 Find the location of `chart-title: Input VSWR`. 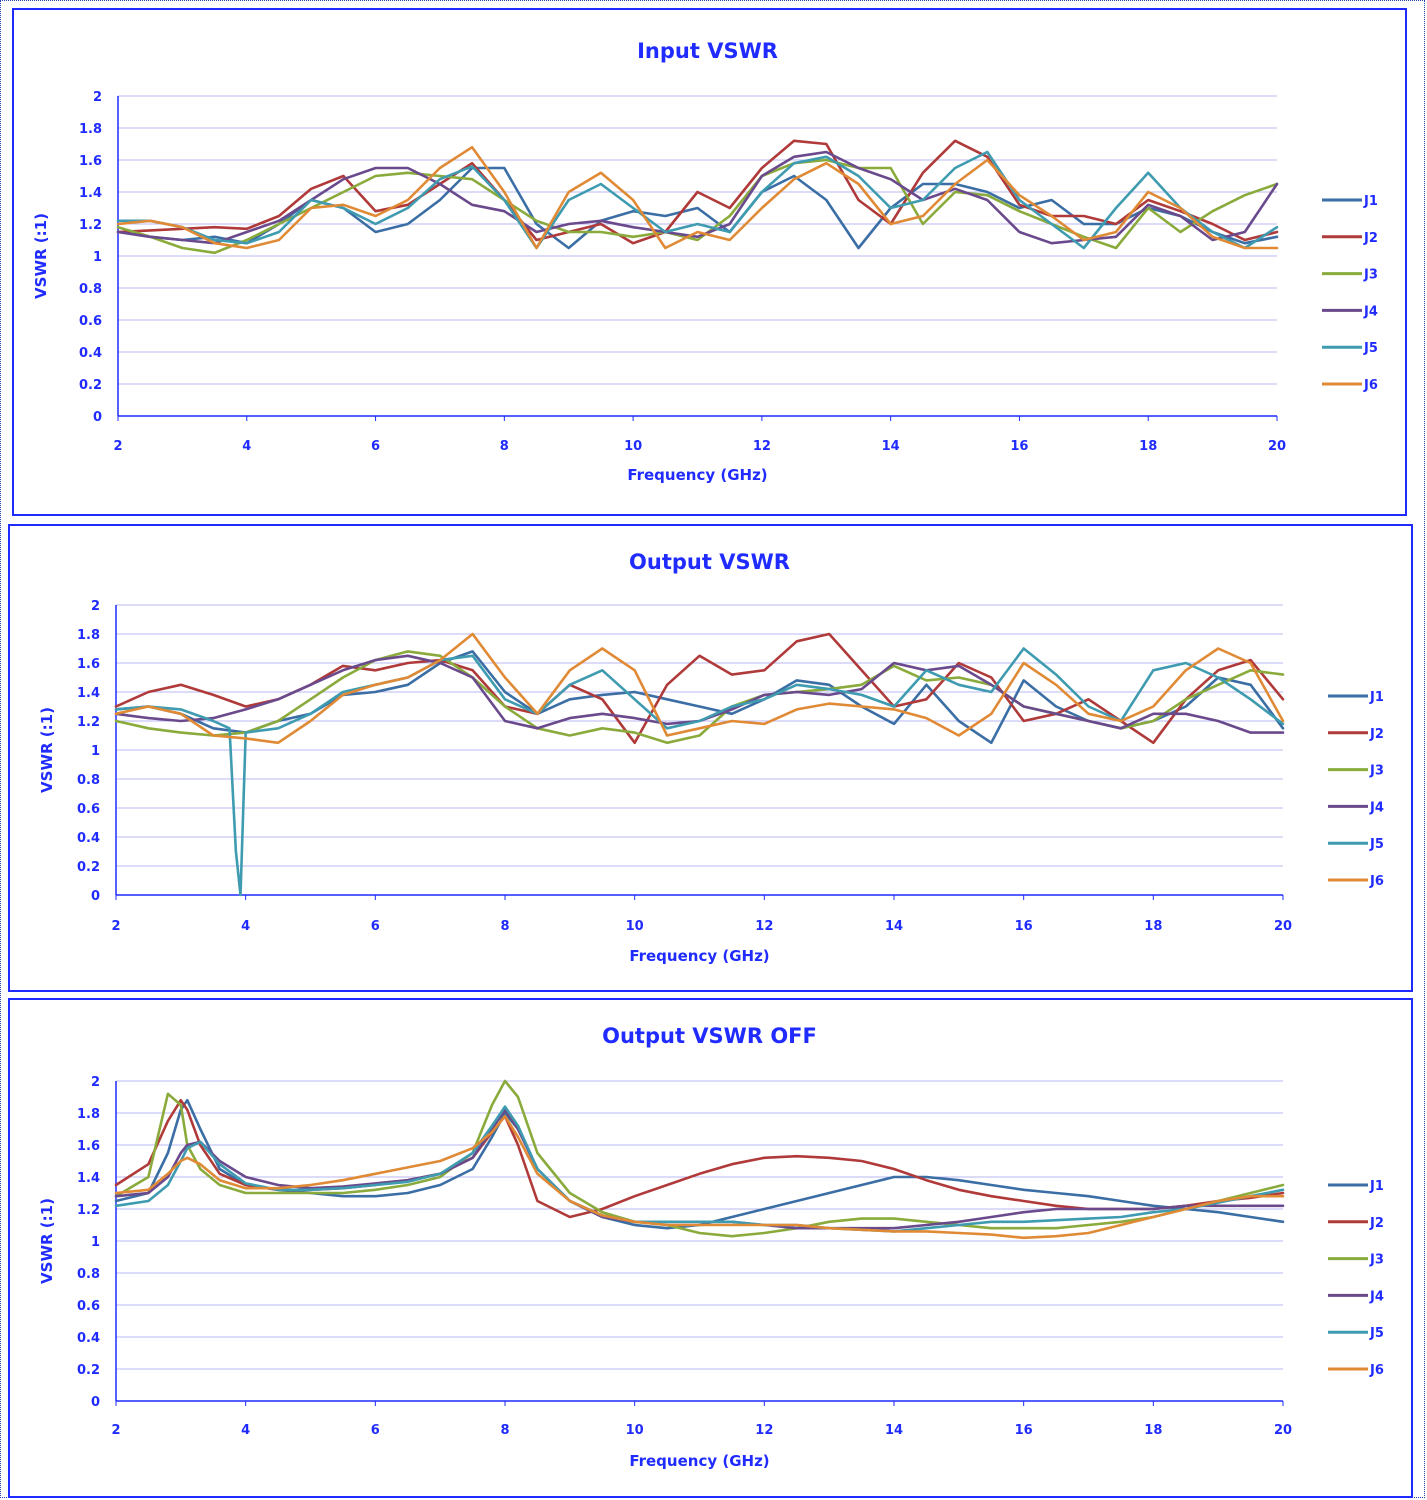

chart-title: Input VSWR is located at coordinates (707, 51).